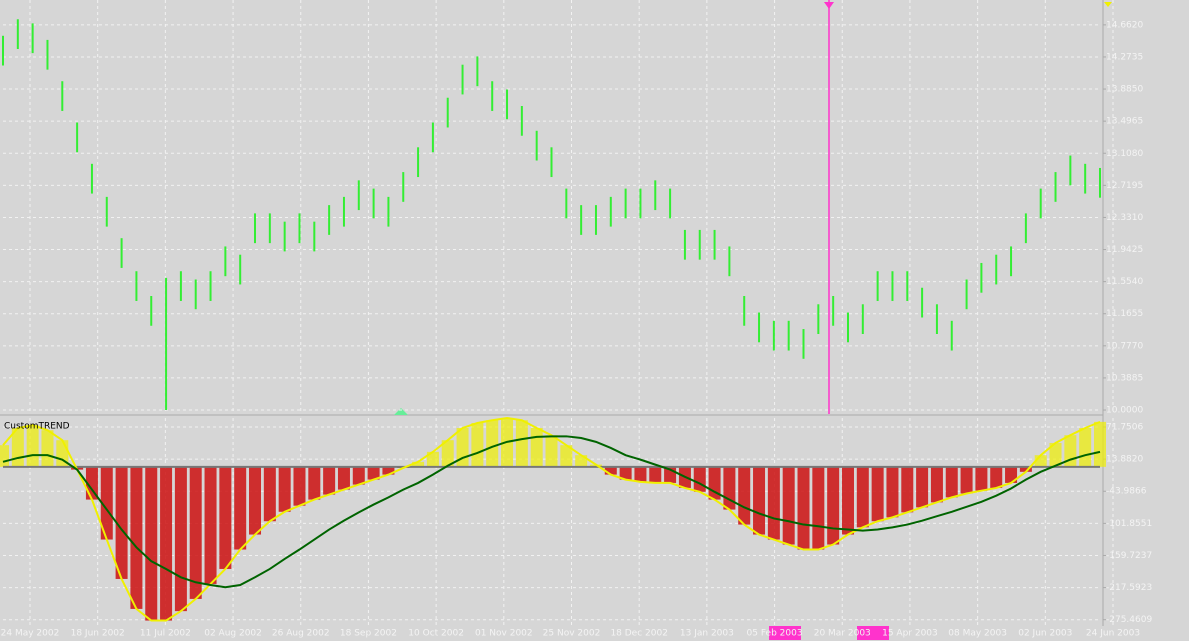  What do you see at coordinates (1124, 122) in the screenshot?
I see `y-tick-label: 13.4965` at bounding box center [1124, 122].